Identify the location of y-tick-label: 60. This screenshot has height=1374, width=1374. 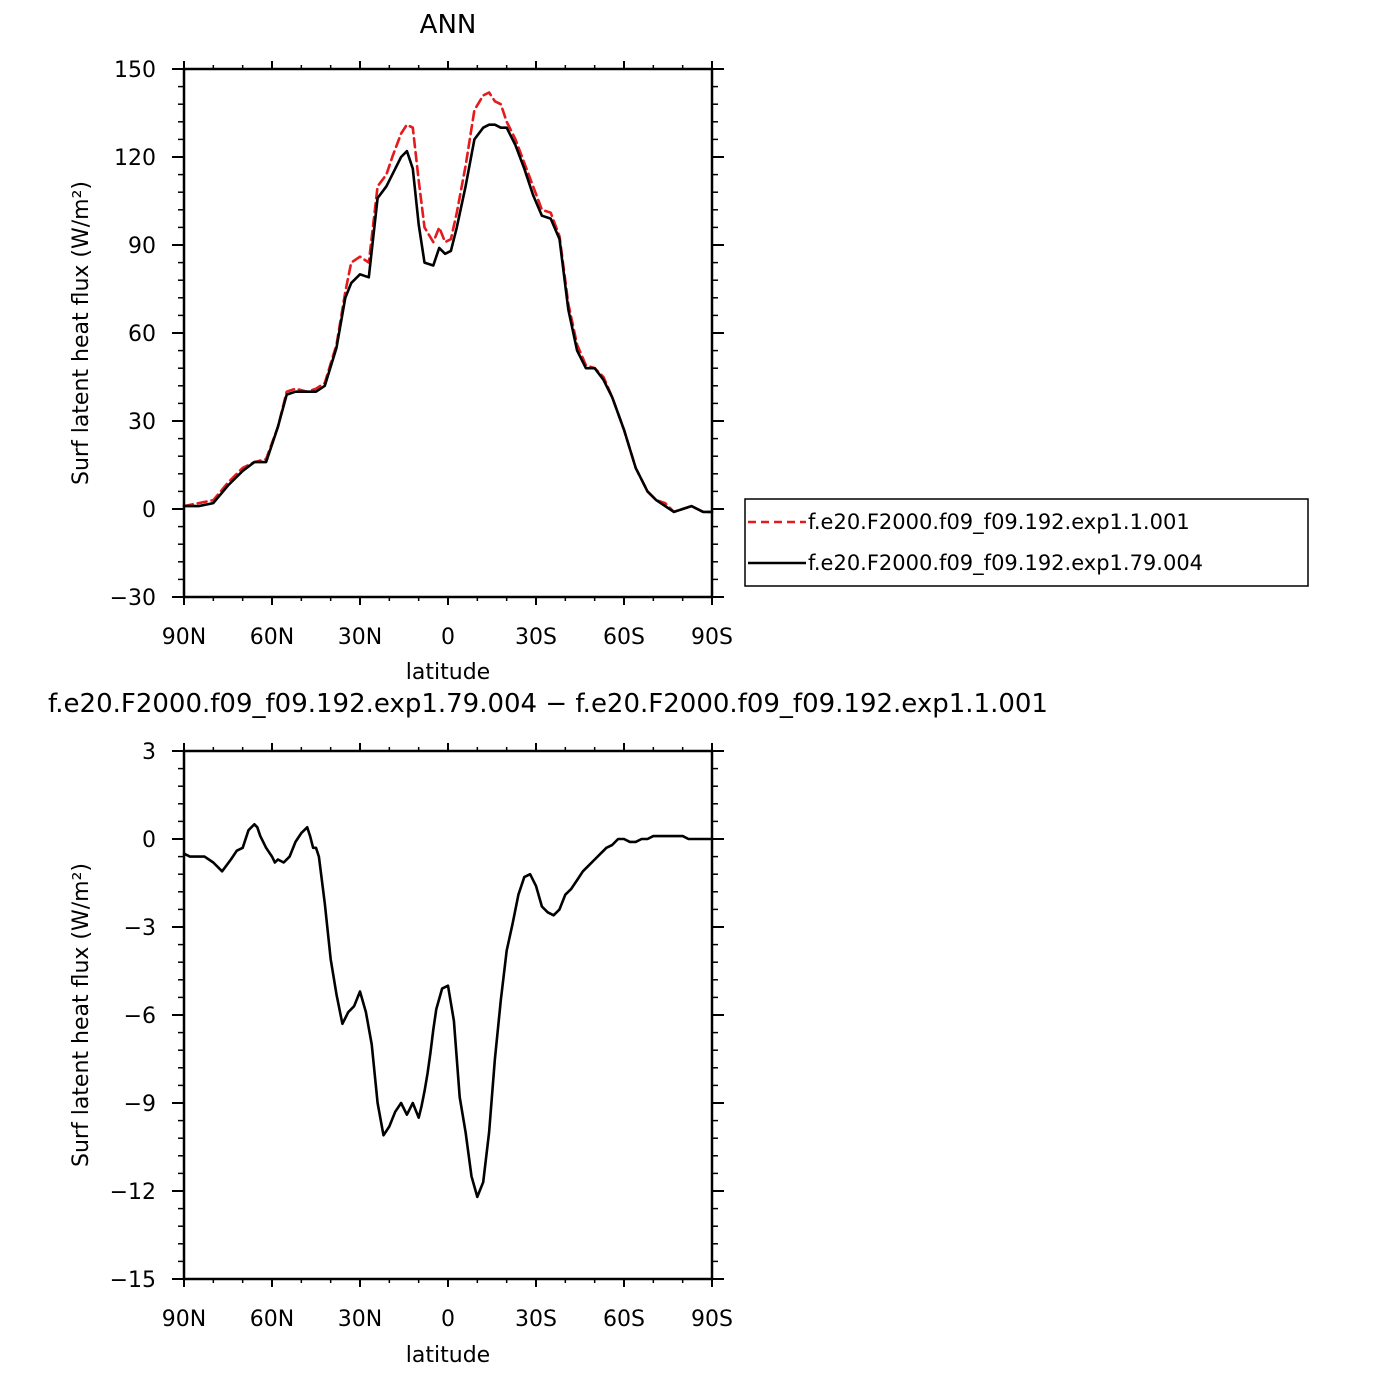
(142, 334).